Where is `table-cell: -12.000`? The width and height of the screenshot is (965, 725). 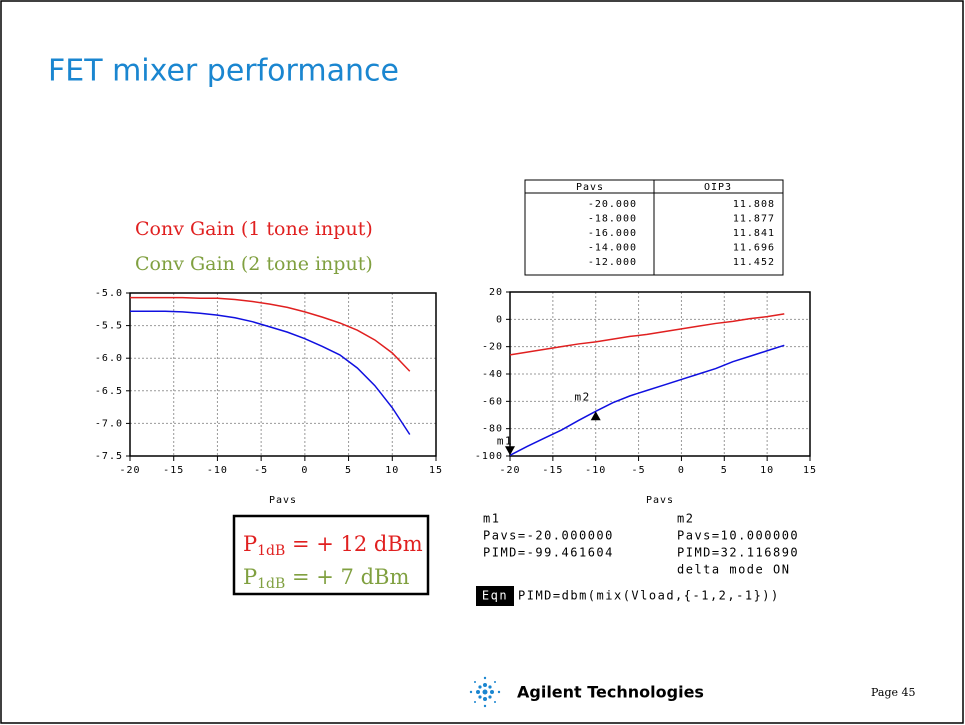 table-cell: -12.000 is located at coordinates (612, 262).